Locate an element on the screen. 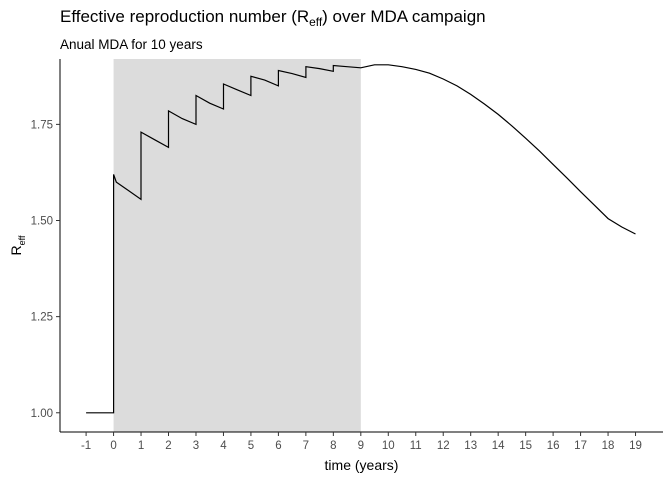  chart-title-subscript: eff is located at coordinates (316, 22).